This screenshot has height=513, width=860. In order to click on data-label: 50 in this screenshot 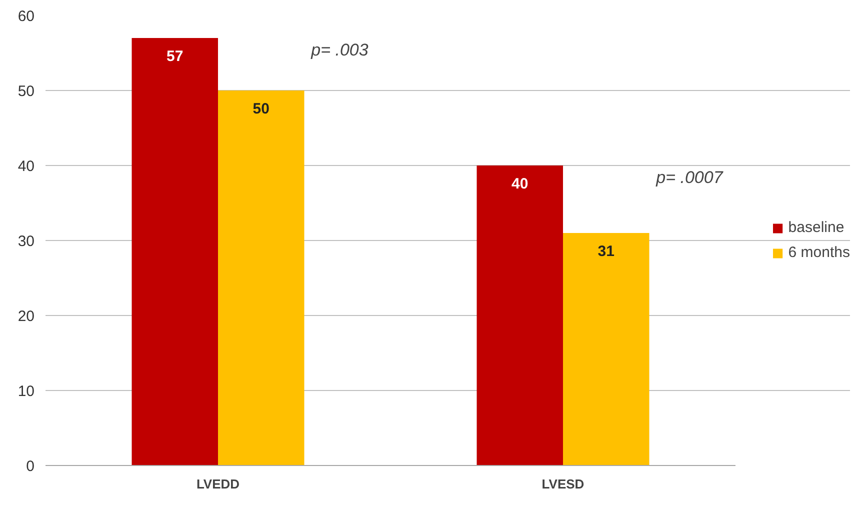, I will do `click(261, 109)`.